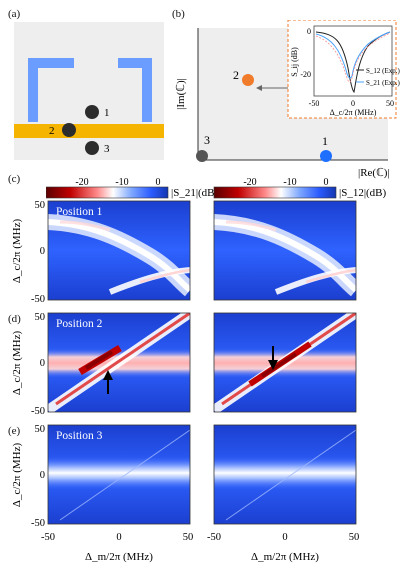 The width and height of the screenshot is (407, 575). What do you see at coordinates (309, 31) in the screenshot?
I see `inset-ytick-0: 0` at bounding box center [309, 31].